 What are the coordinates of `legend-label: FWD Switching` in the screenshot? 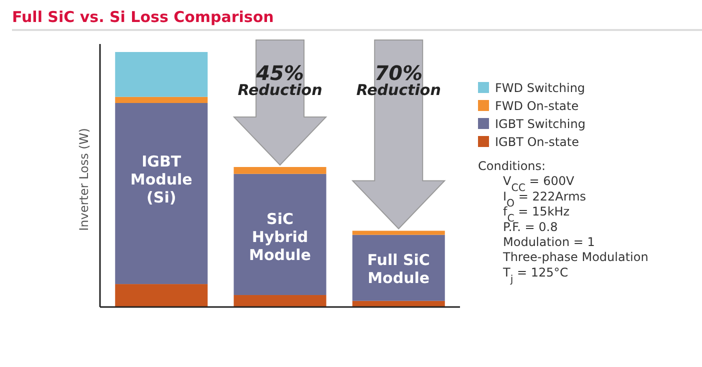 It's located at (540, 88).